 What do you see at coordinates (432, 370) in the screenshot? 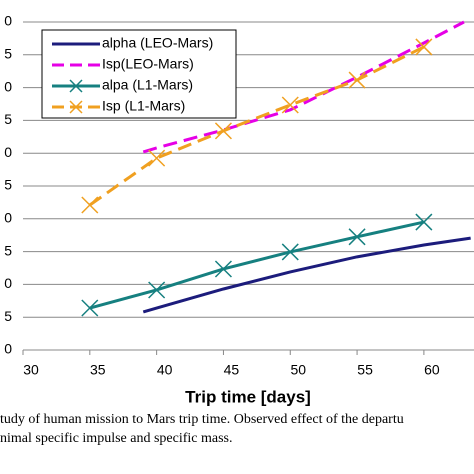
I see `x-tick-label: 60` at bounding box center [432, 370].